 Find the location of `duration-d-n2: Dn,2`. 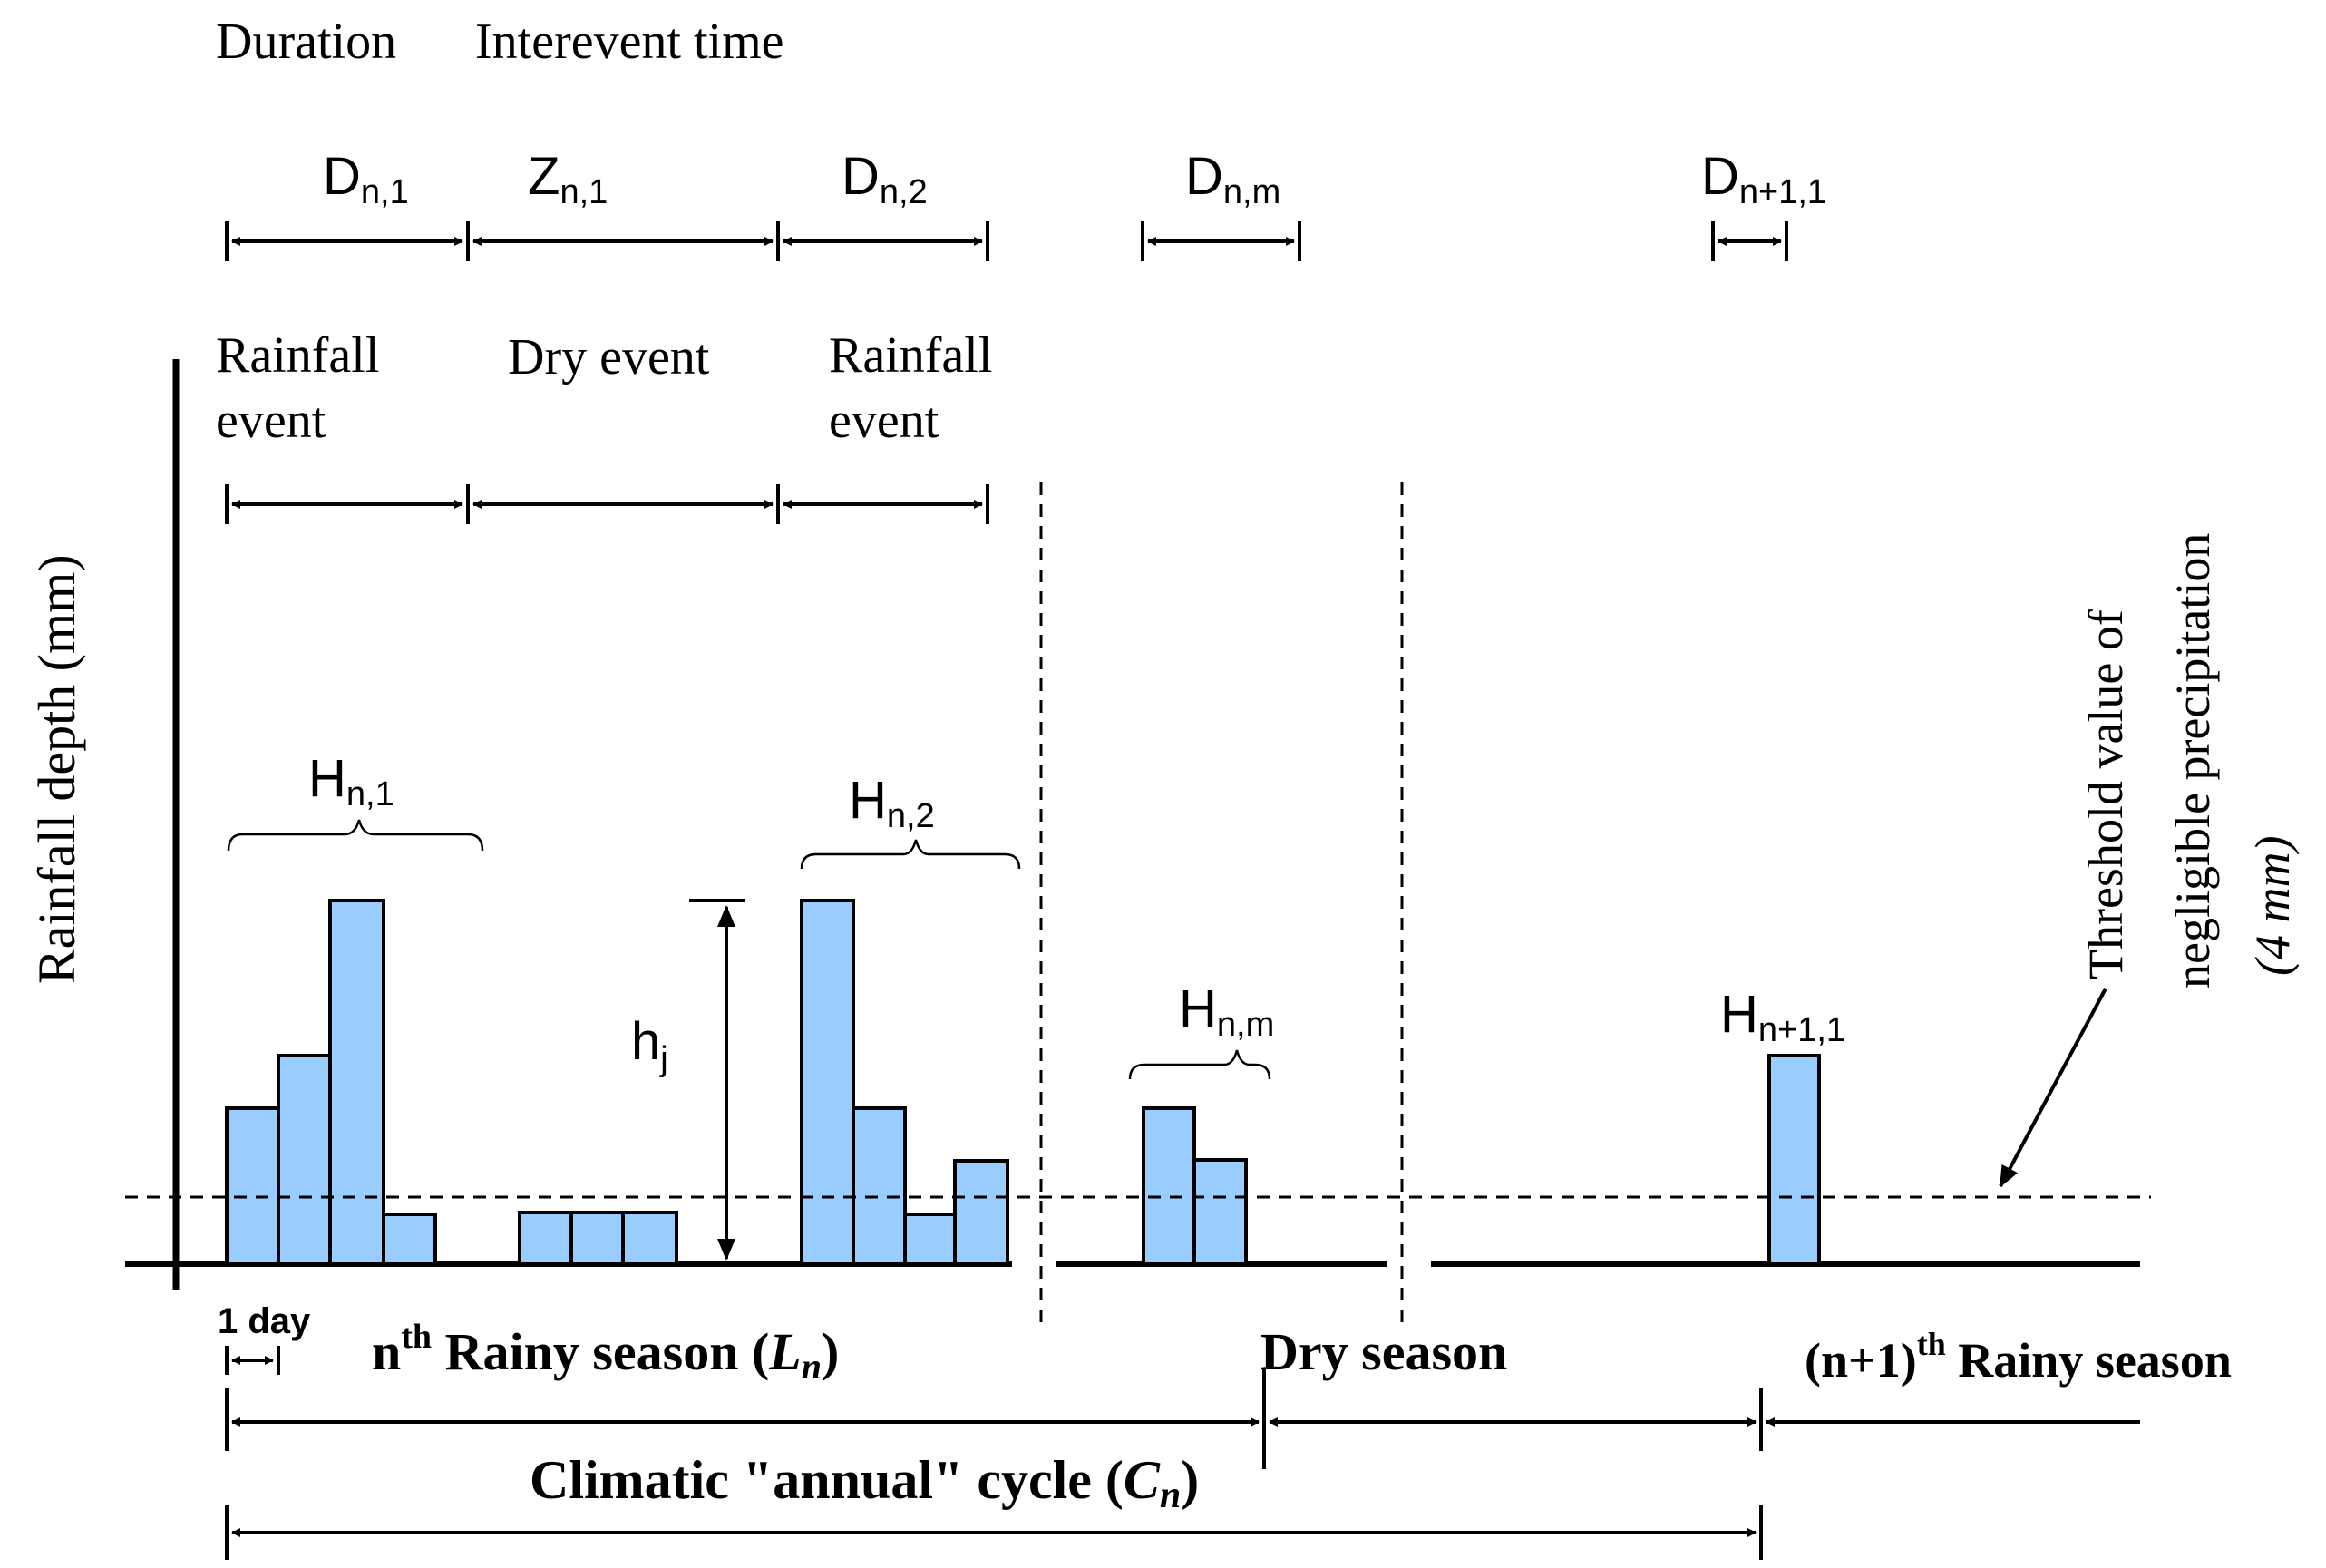

duration-d-n2: Dn,2 is located at coordinates (885, 179).